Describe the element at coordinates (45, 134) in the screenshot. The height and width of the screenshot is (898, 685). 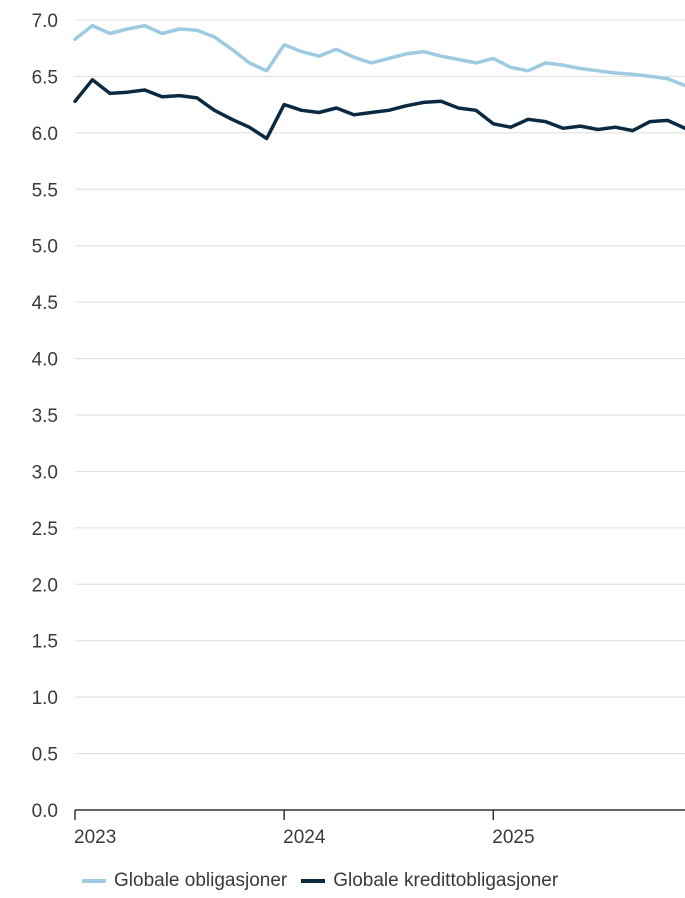
I see `y-tick-label: 6.0` at that location.